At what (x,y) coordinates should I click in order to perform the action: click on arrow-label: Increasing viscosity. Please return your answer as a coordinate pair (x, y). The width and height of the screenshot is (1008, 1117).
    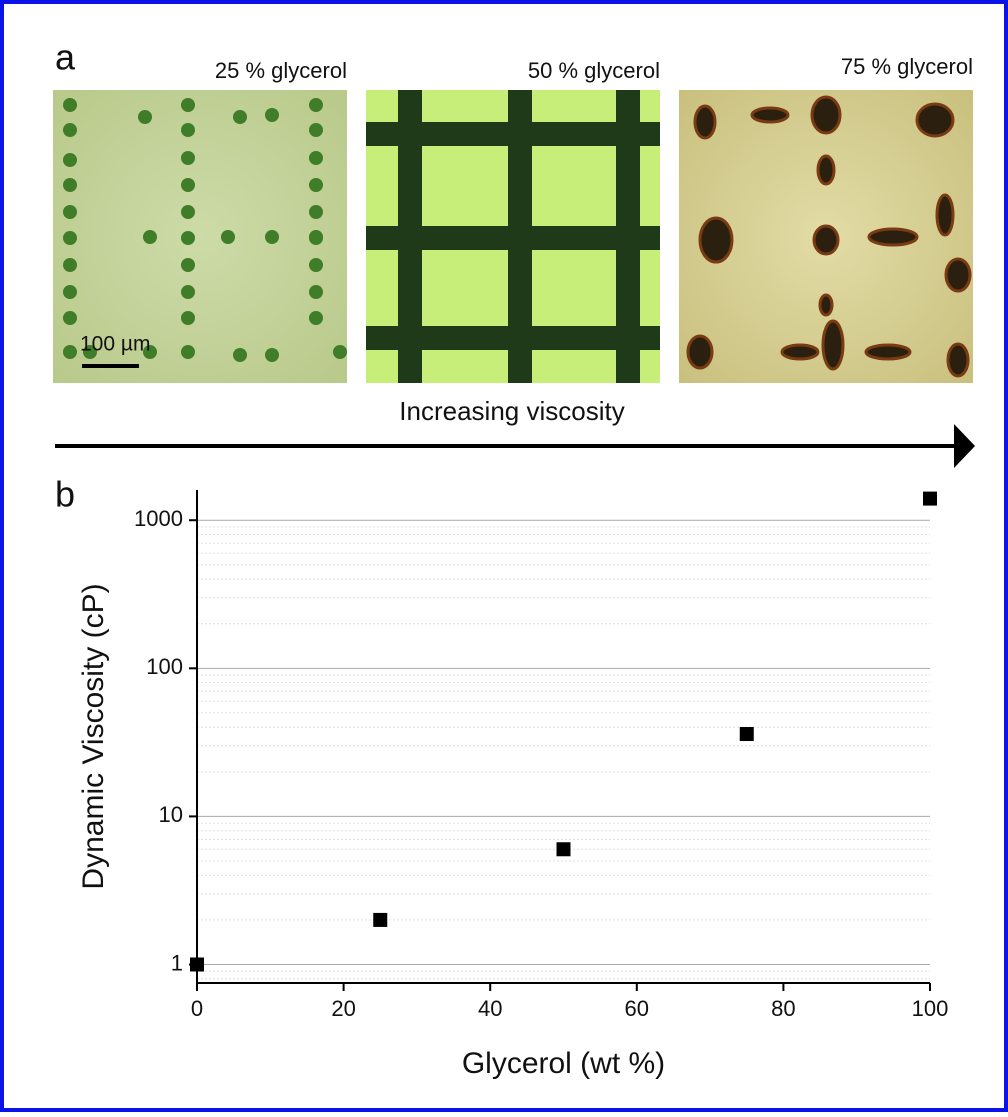
    Looking at the image, I should click on (511, 411).